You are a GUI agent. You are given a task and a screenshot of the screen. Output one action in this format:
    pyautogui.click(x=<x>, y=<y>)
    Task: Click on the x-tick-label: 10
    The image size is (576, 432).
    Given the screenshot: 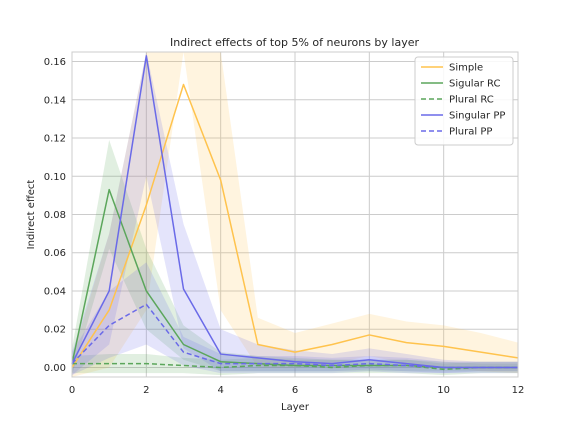 What is the action you would take?
    pyautogui.click(x=443, y=390)
    